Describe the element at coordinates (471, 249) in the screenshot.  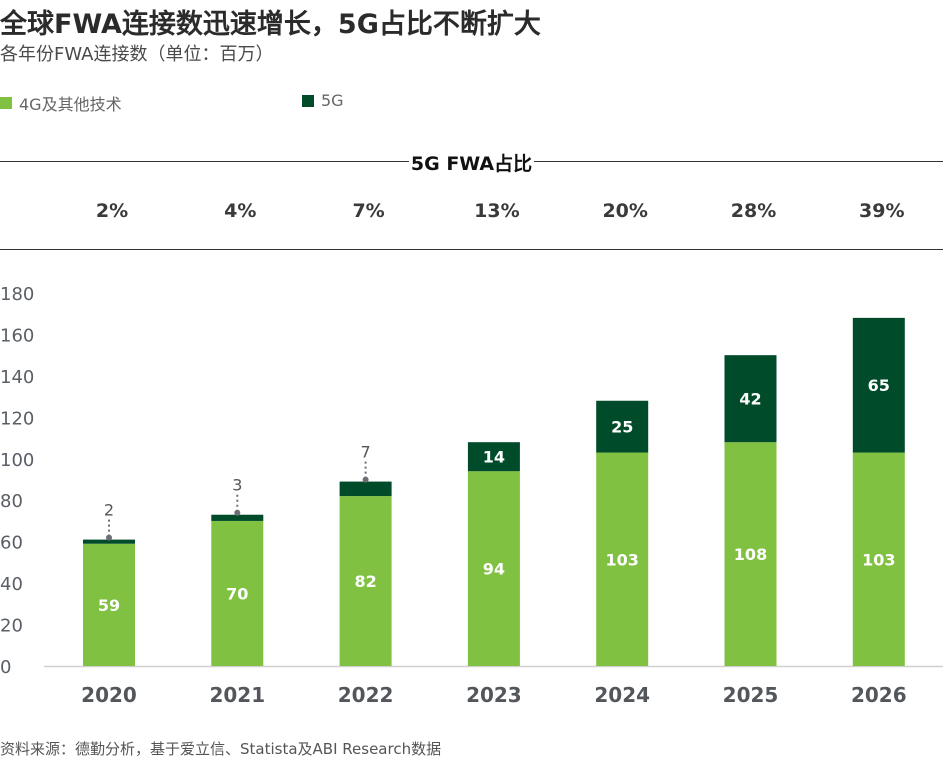
I see `share-bottom-divider` at that location.